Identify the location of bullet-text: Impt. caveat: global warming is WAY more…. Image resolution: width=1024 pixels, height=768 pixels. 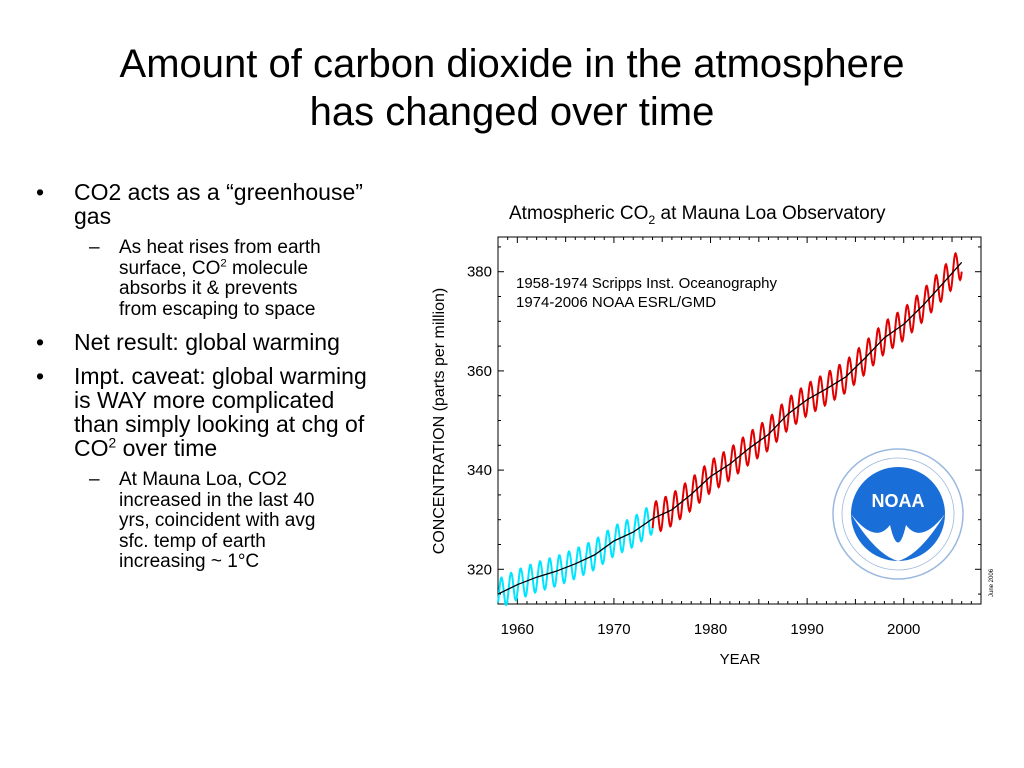
(220, 412).